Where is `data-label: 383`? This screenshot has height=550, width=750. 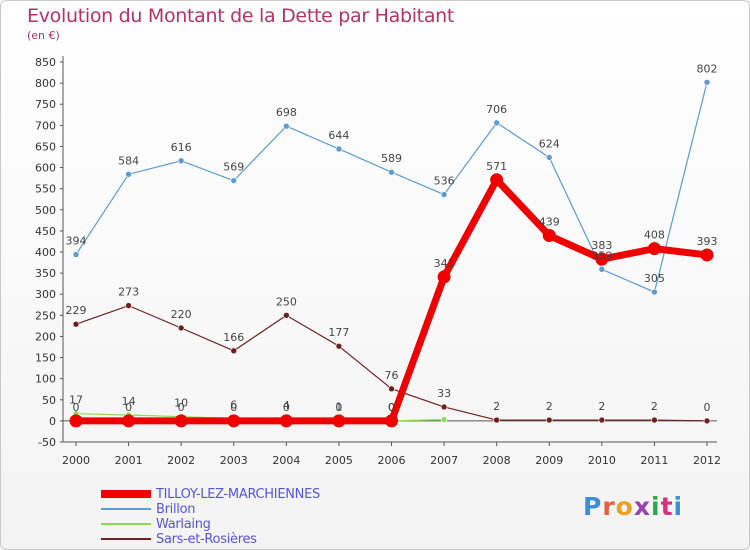 data-label: 383 is located at coordinates (601, 245).